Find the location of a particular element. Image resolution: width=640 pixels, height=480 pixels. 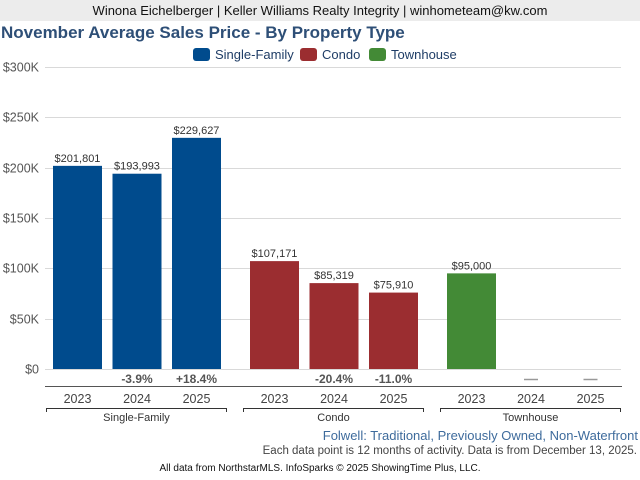

legend-label: Condo is located at coordinates (341, 54).